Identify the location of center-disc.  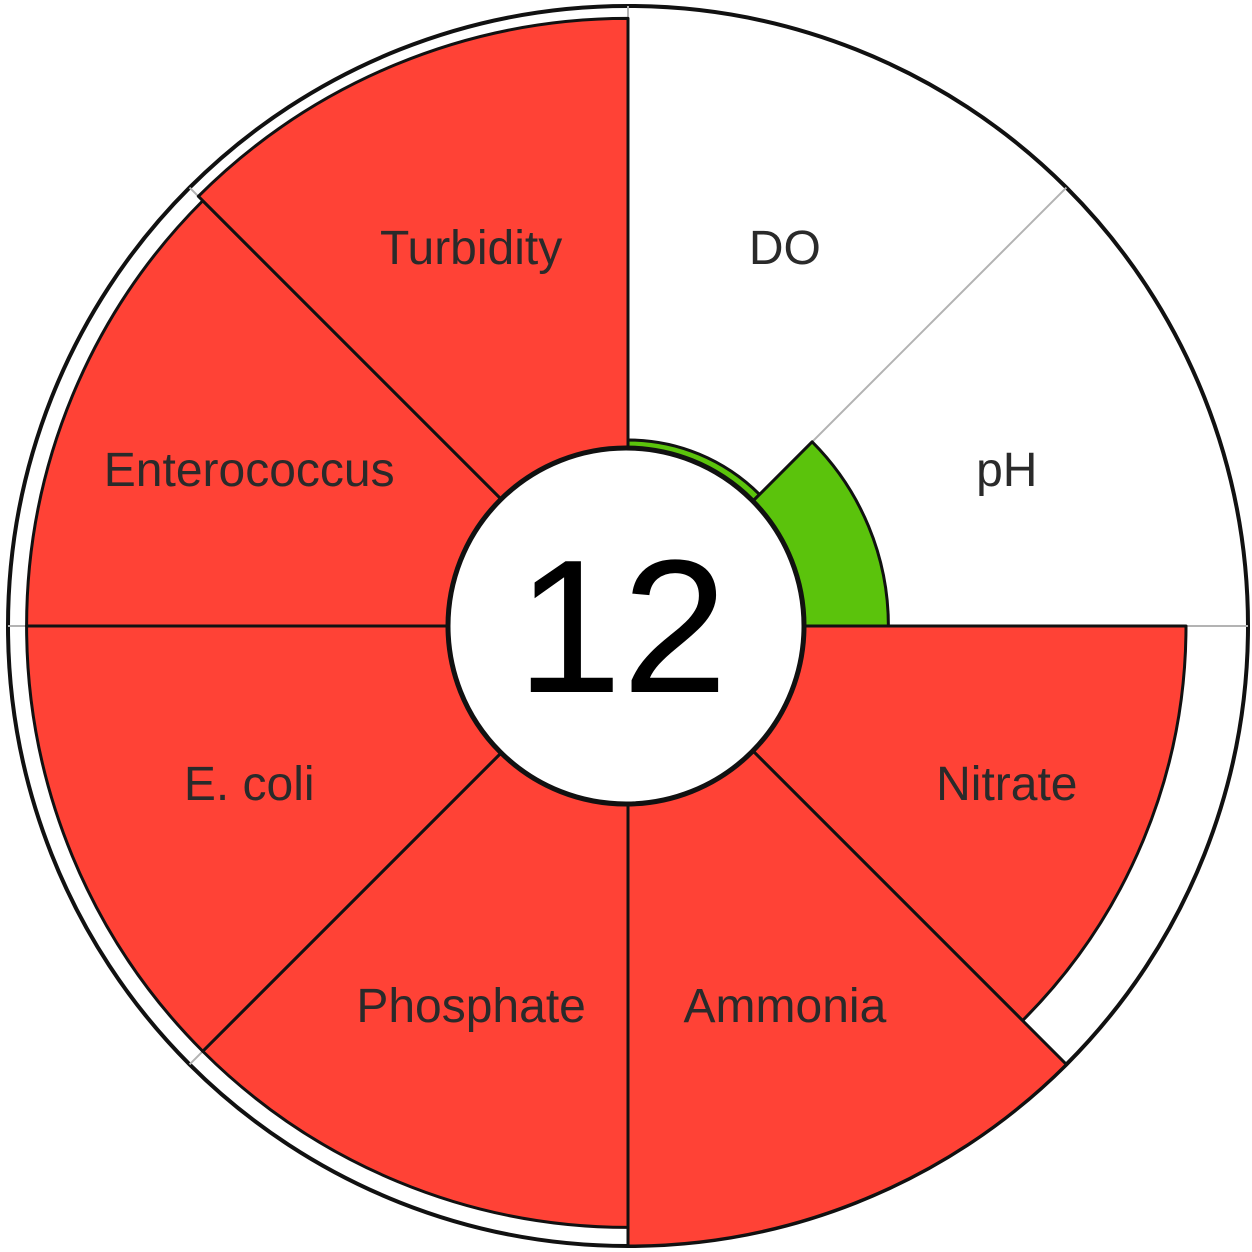
(626, 626).